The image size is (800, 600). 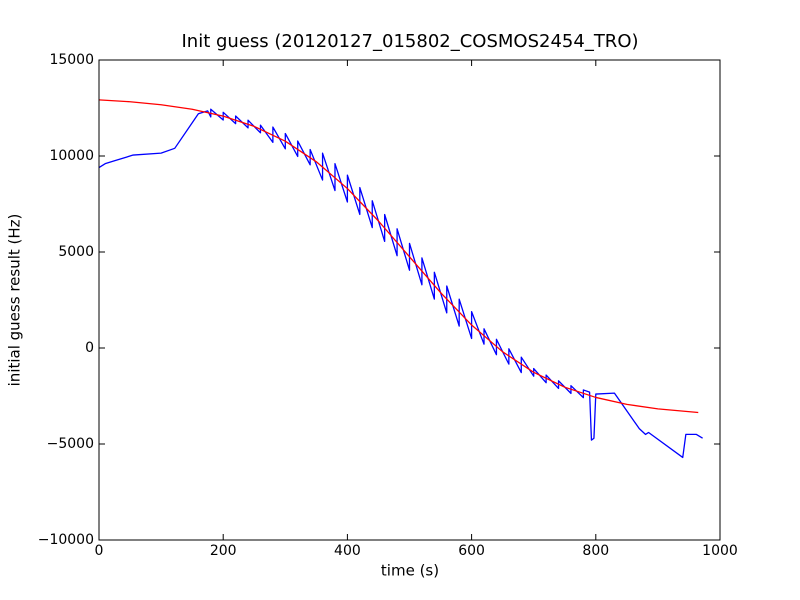 I want to click on x-tick-label: 0, so click(x=99, y=551).